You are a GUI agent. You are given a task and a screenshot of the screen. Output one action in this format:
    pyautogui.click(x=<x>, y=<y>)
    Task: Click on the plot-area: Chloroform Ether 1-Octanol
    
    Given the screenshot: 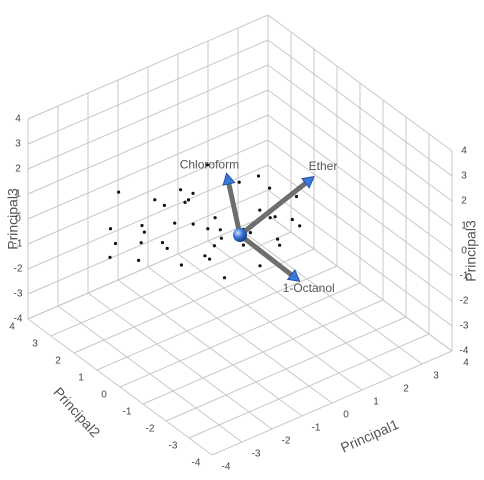 What is the action you would take?
    pyautogui.click(x=222, y=226)
    